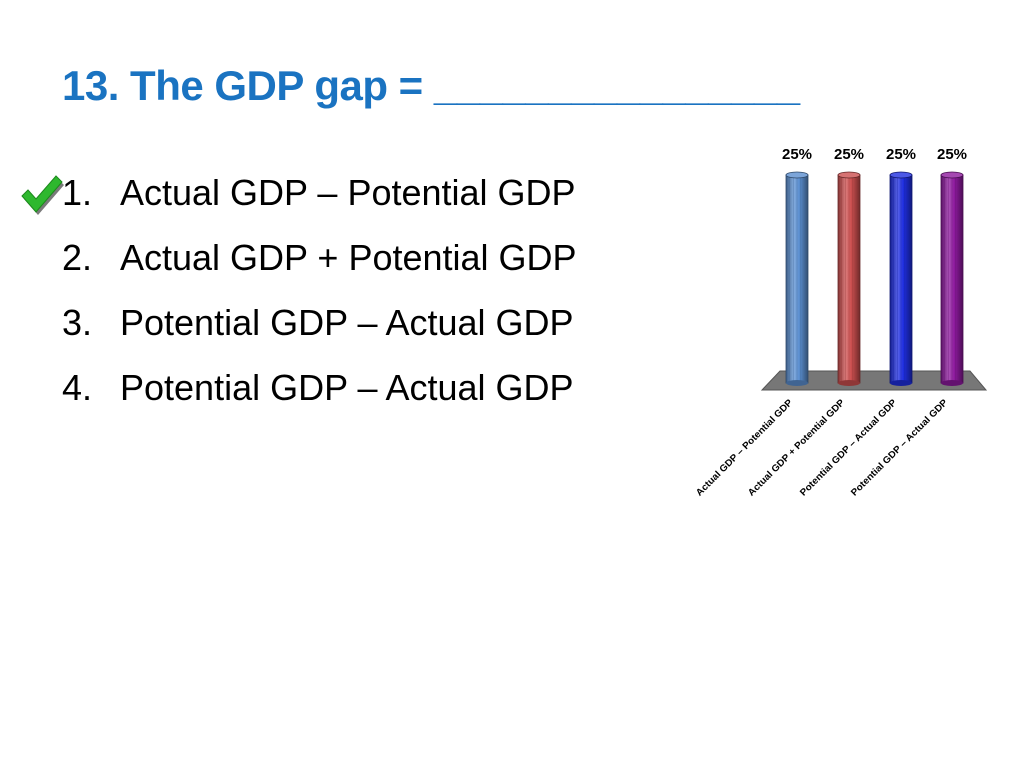 The height and width of the screenshot is (768, 1024). I want to click on category-label-3: Potential GDP – Actual GDP, so click(849, 448).